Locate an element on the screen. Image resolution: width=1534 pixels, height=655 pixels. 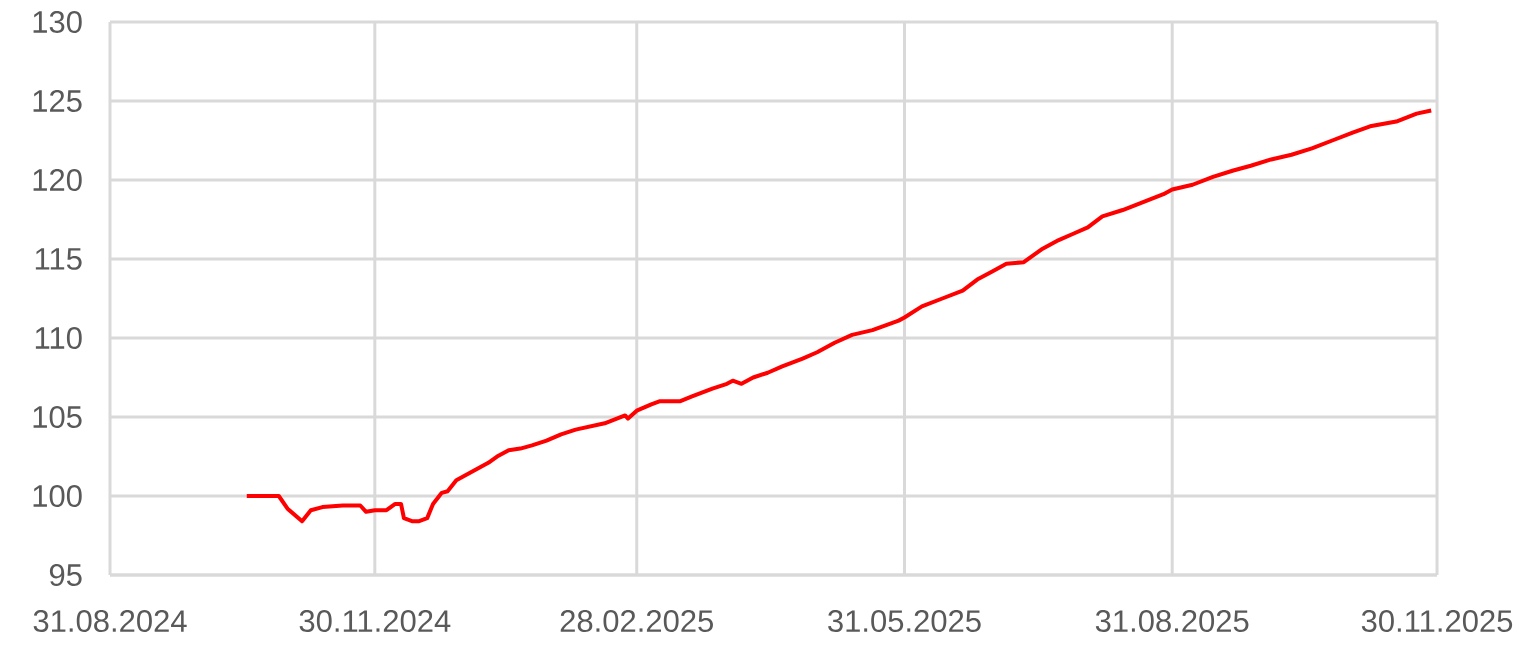
y-tick-label: 100 is located at coordinates (57, 496).